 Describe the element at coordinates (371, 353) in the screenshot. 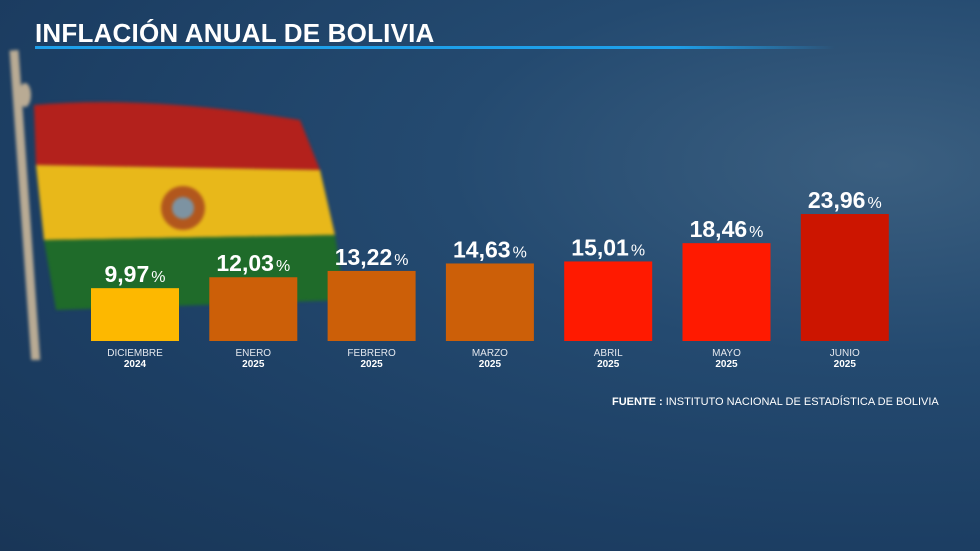

I see `x-tick-label-month: FEBRERO` at that location.